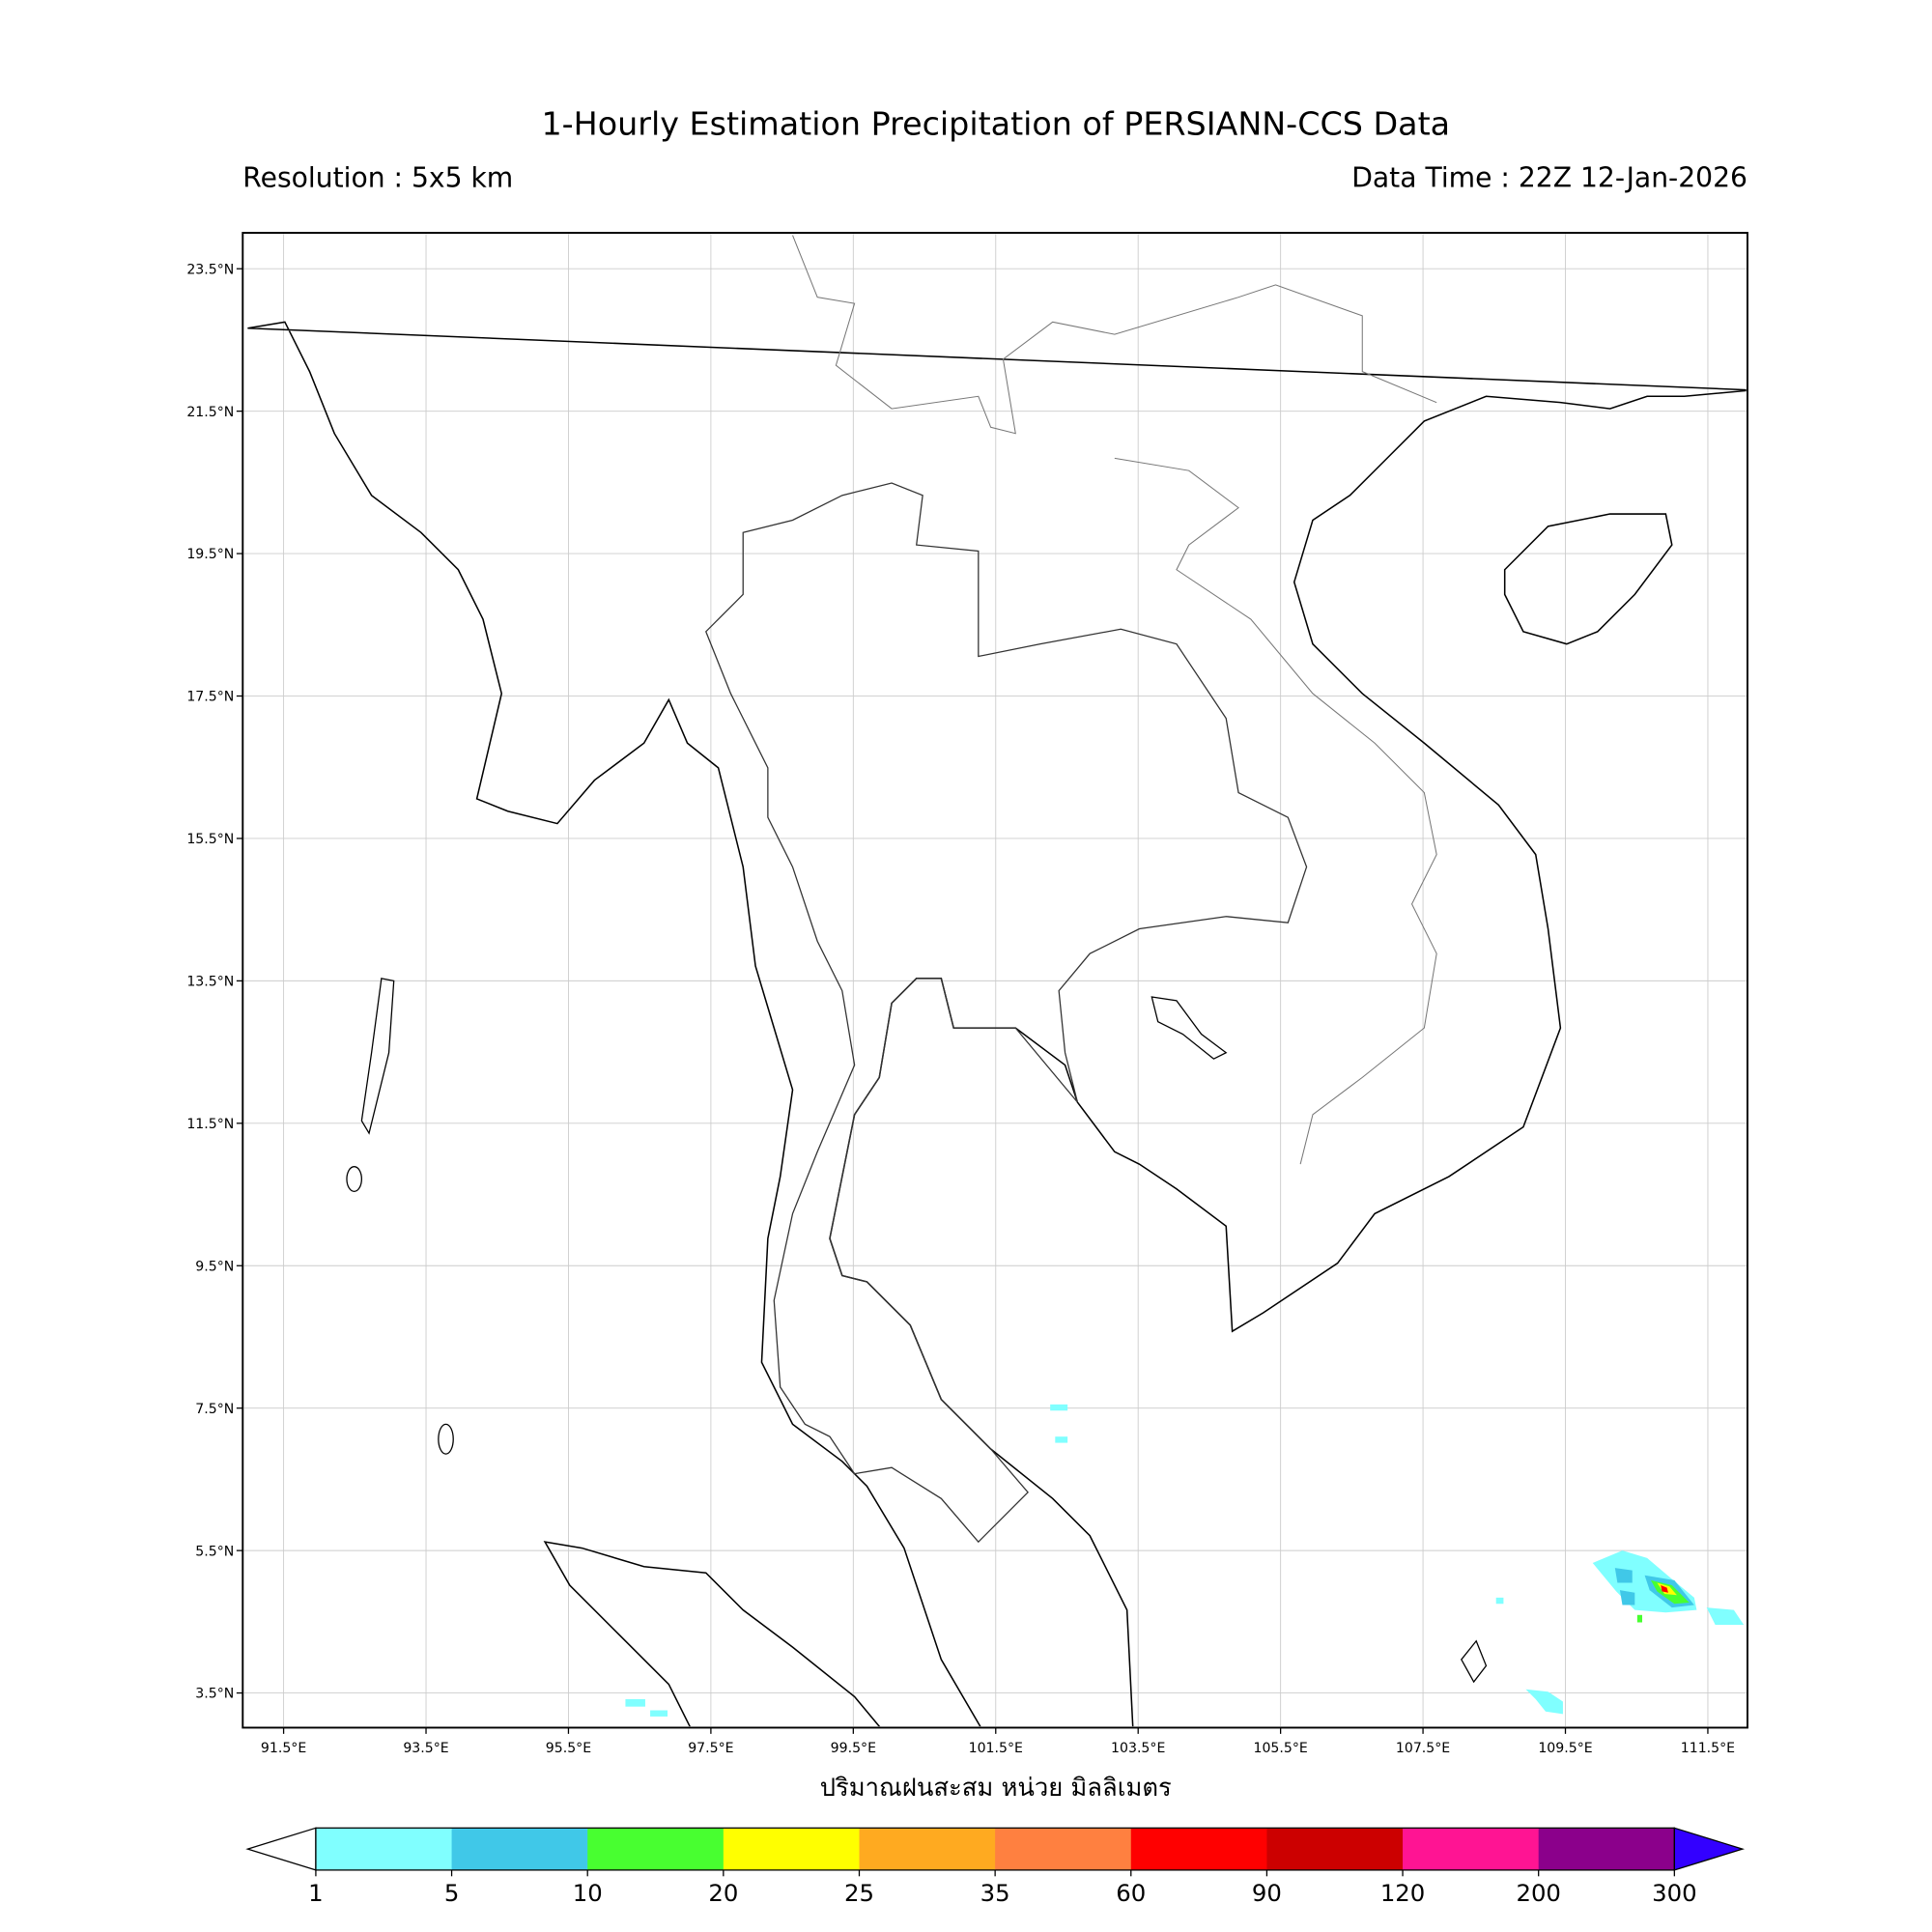 Image resolution: width=1932 pixels, height=1932 pixels. Describe the element at coordinates (210, 697) in the screenshot. I see `lat-tick-label: 17.5°N` at that location.